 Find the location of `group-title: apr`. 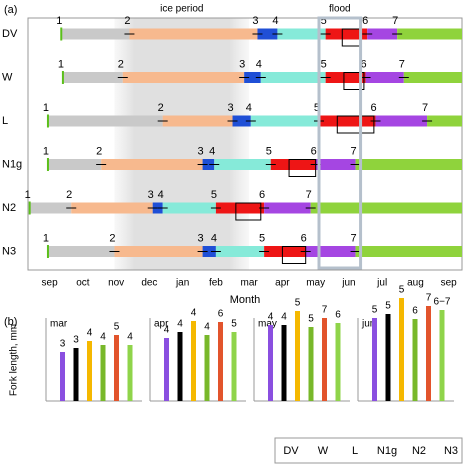

group-title: apr is located at coordinates (161, 324).